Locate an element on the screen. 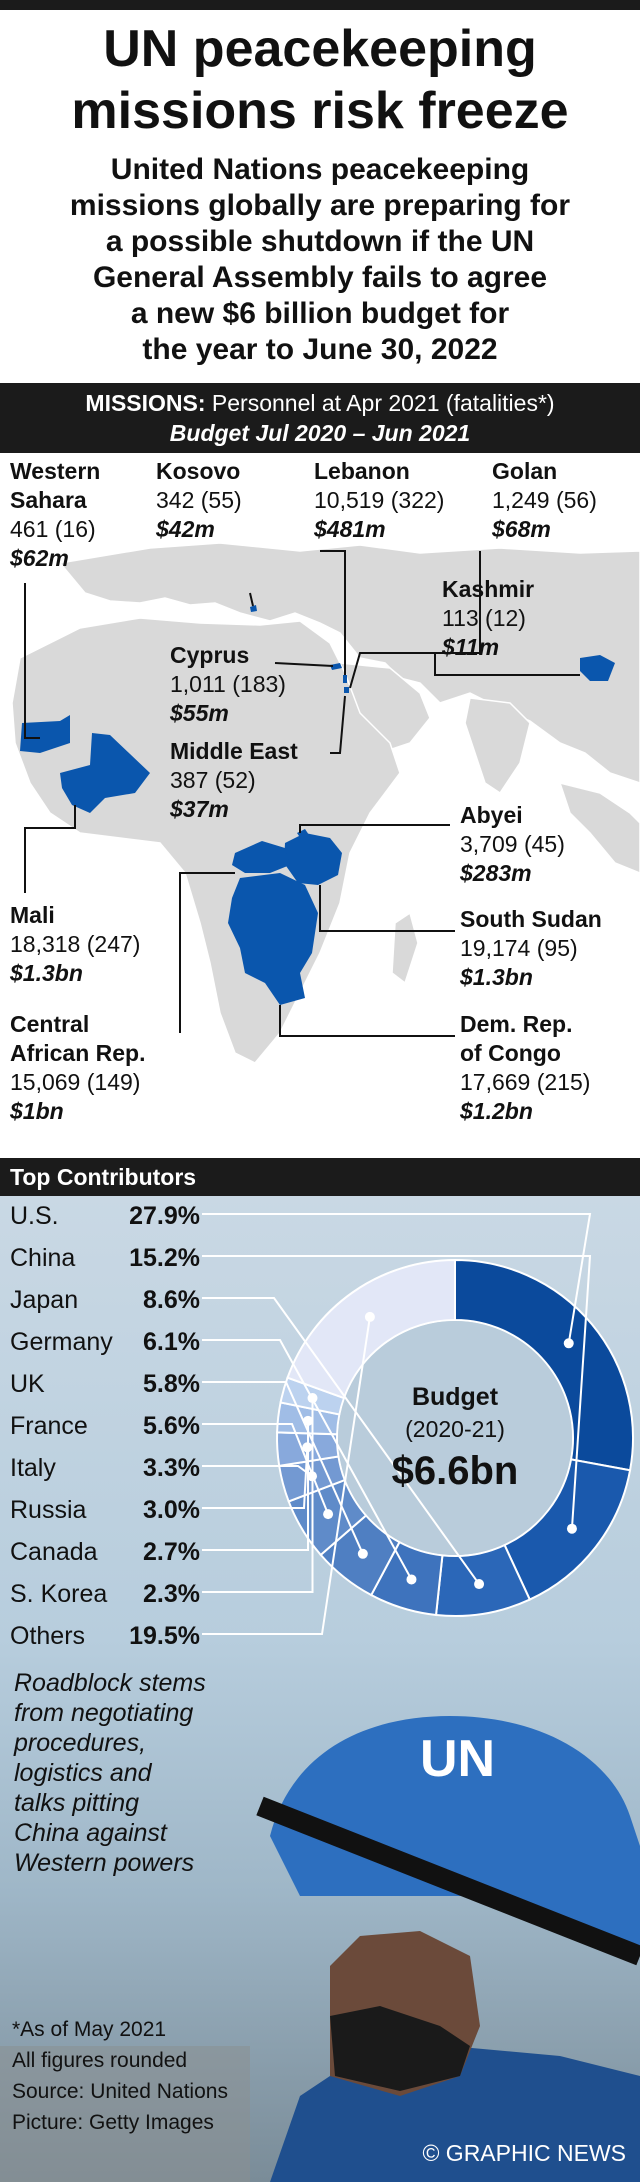  mission-stats: 1,249 (56) is located at coordinates (544, 500).